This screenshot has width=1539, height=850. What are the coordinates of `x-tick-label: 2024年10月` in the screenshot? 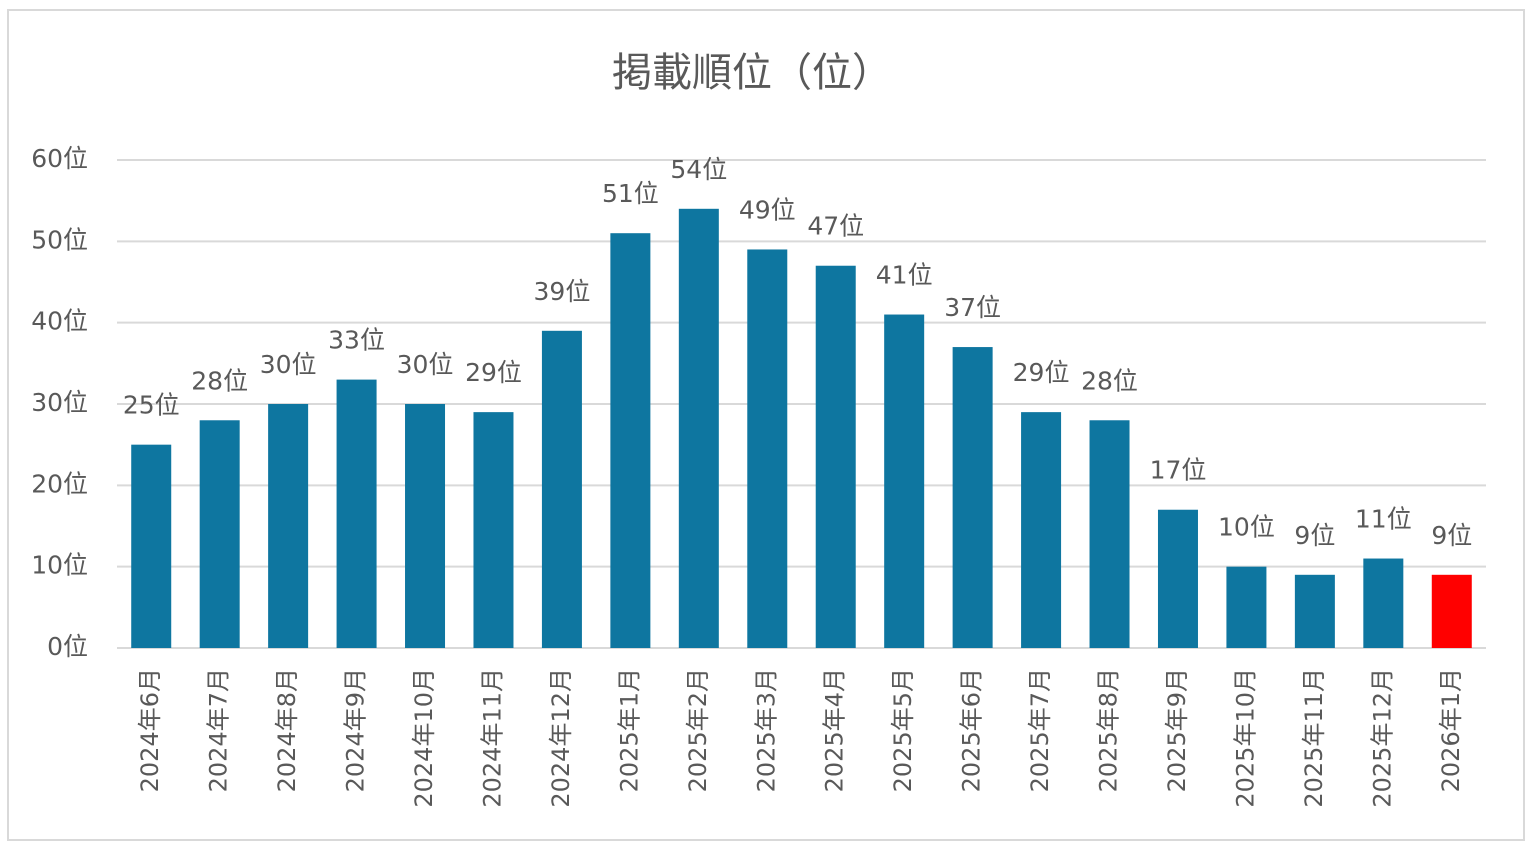 It's located at (424, 738).